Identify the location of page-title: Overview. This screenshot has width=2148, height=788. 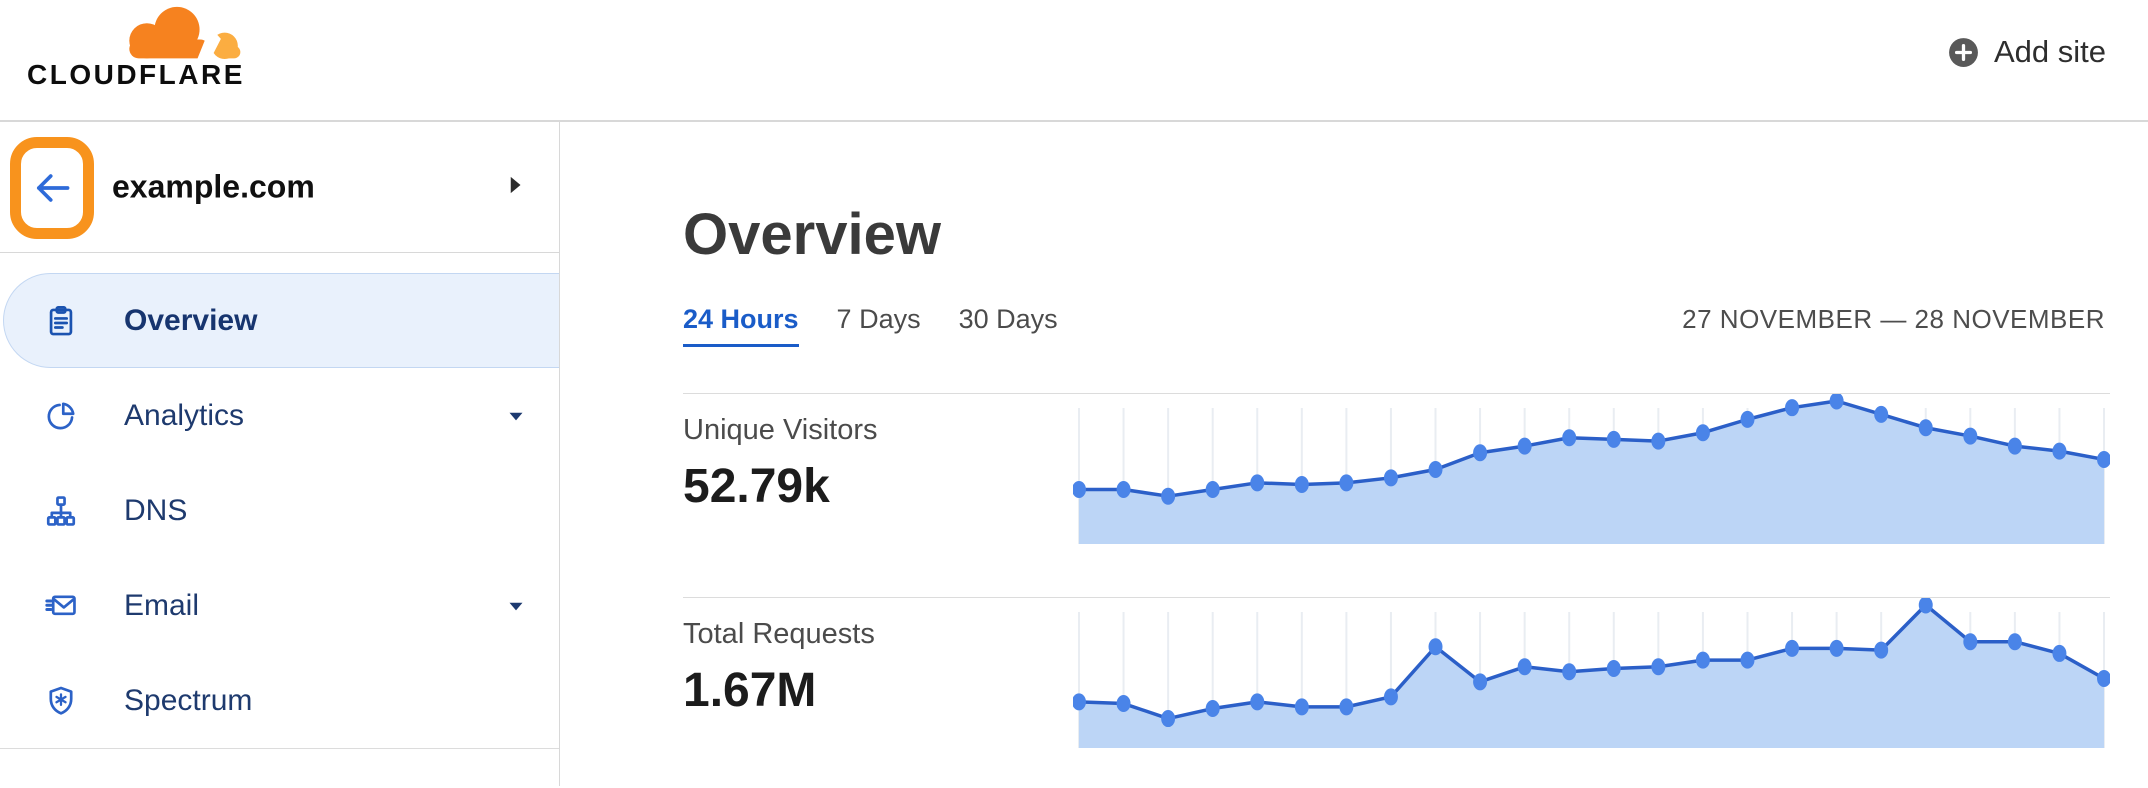
(812, 234).